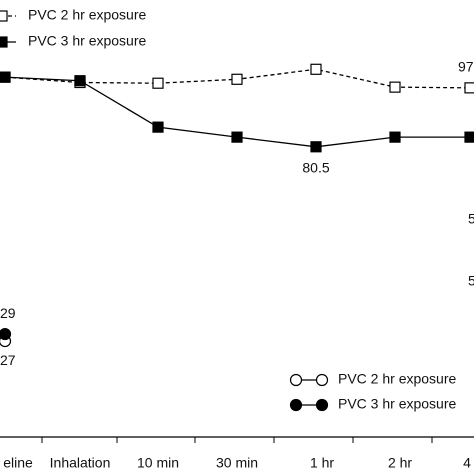  I want to click on data-label: 27, so click(8, 360).